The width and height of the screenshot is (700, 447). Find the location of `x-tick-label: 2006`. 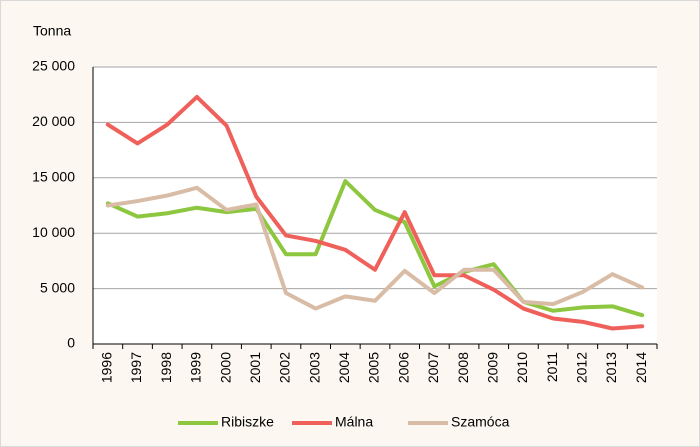

x-tick-label: 2006 is located at coordinates (403, 367).